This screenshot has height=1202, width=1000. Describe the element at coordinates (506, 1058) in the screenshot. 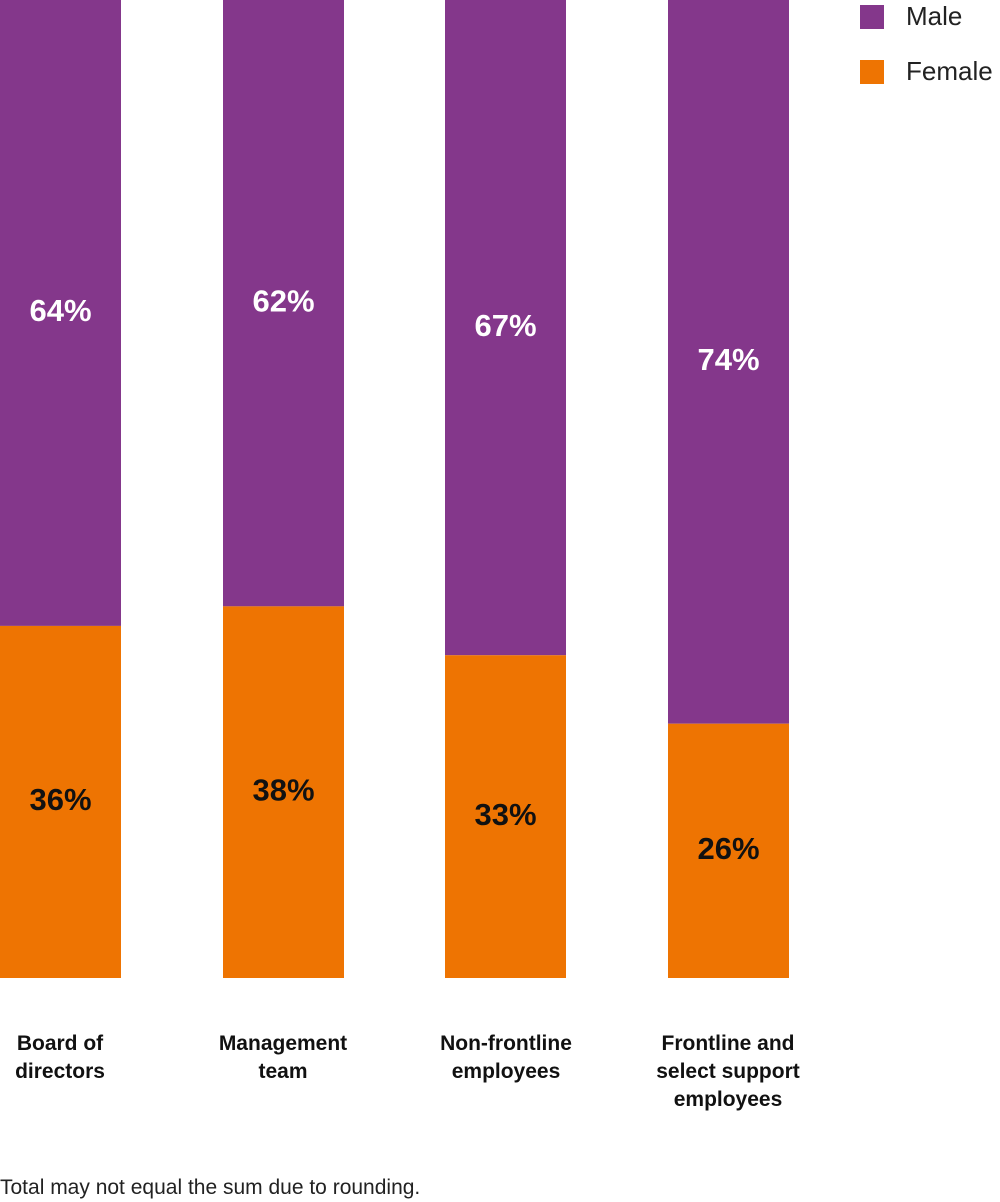

I see `category-label: Non-frontline employees` at that location.